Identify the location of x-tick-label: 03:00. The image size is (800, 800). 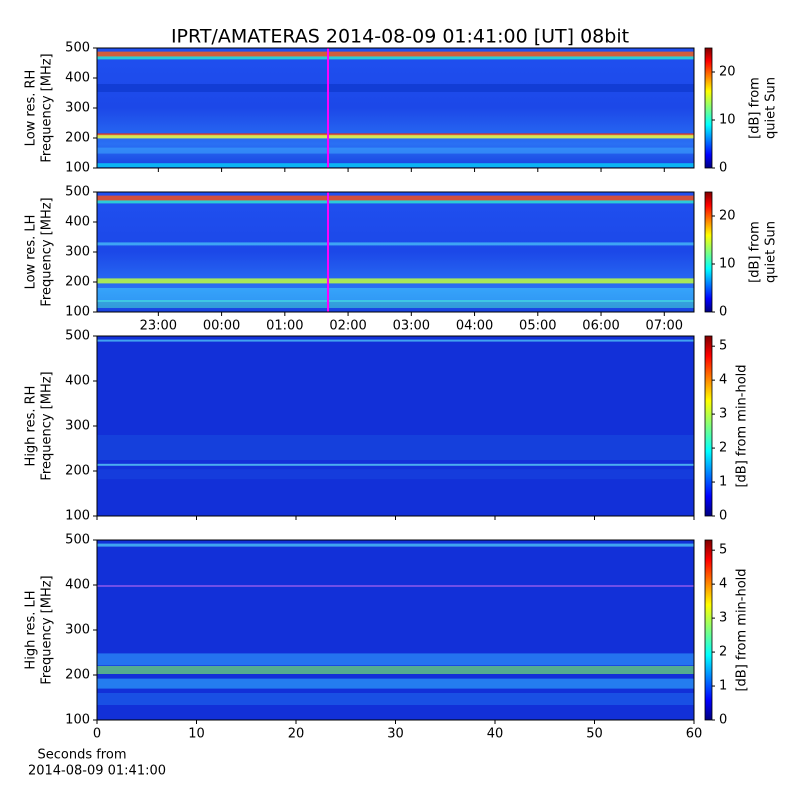
(411, 326).